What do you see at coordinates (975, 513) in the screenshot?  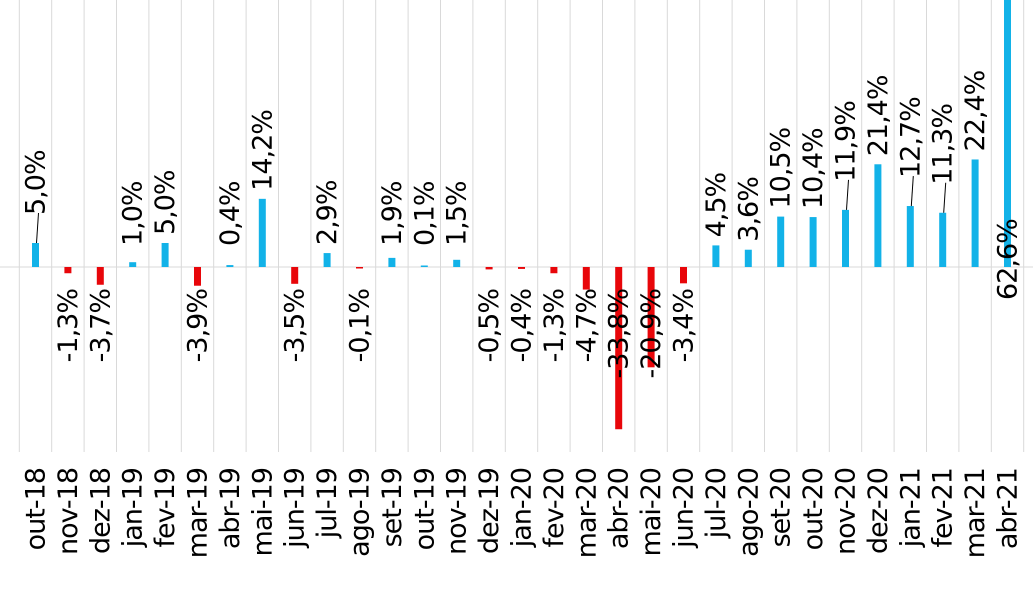 I see `x-tick-label: mar-21` at bounding box center [975, 513].